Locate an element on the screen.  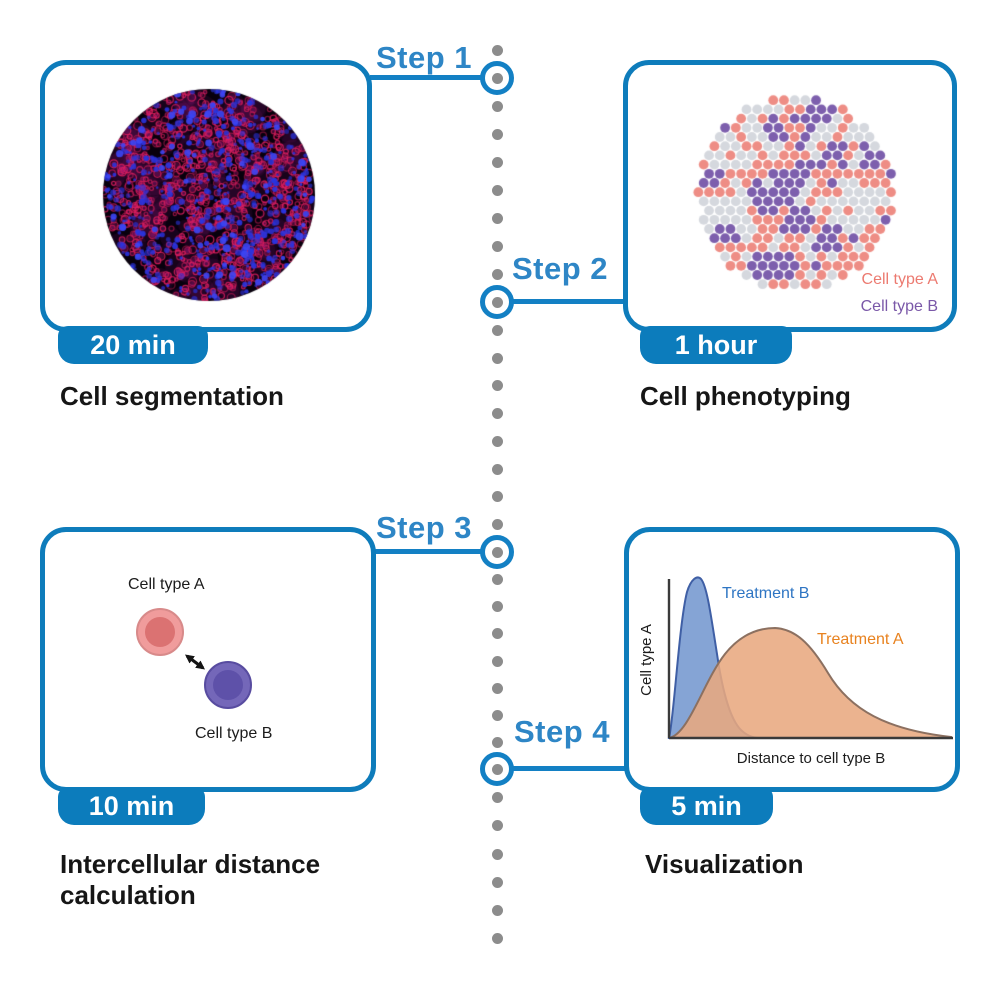
microscopy-image is located at coordinates (209, 195).